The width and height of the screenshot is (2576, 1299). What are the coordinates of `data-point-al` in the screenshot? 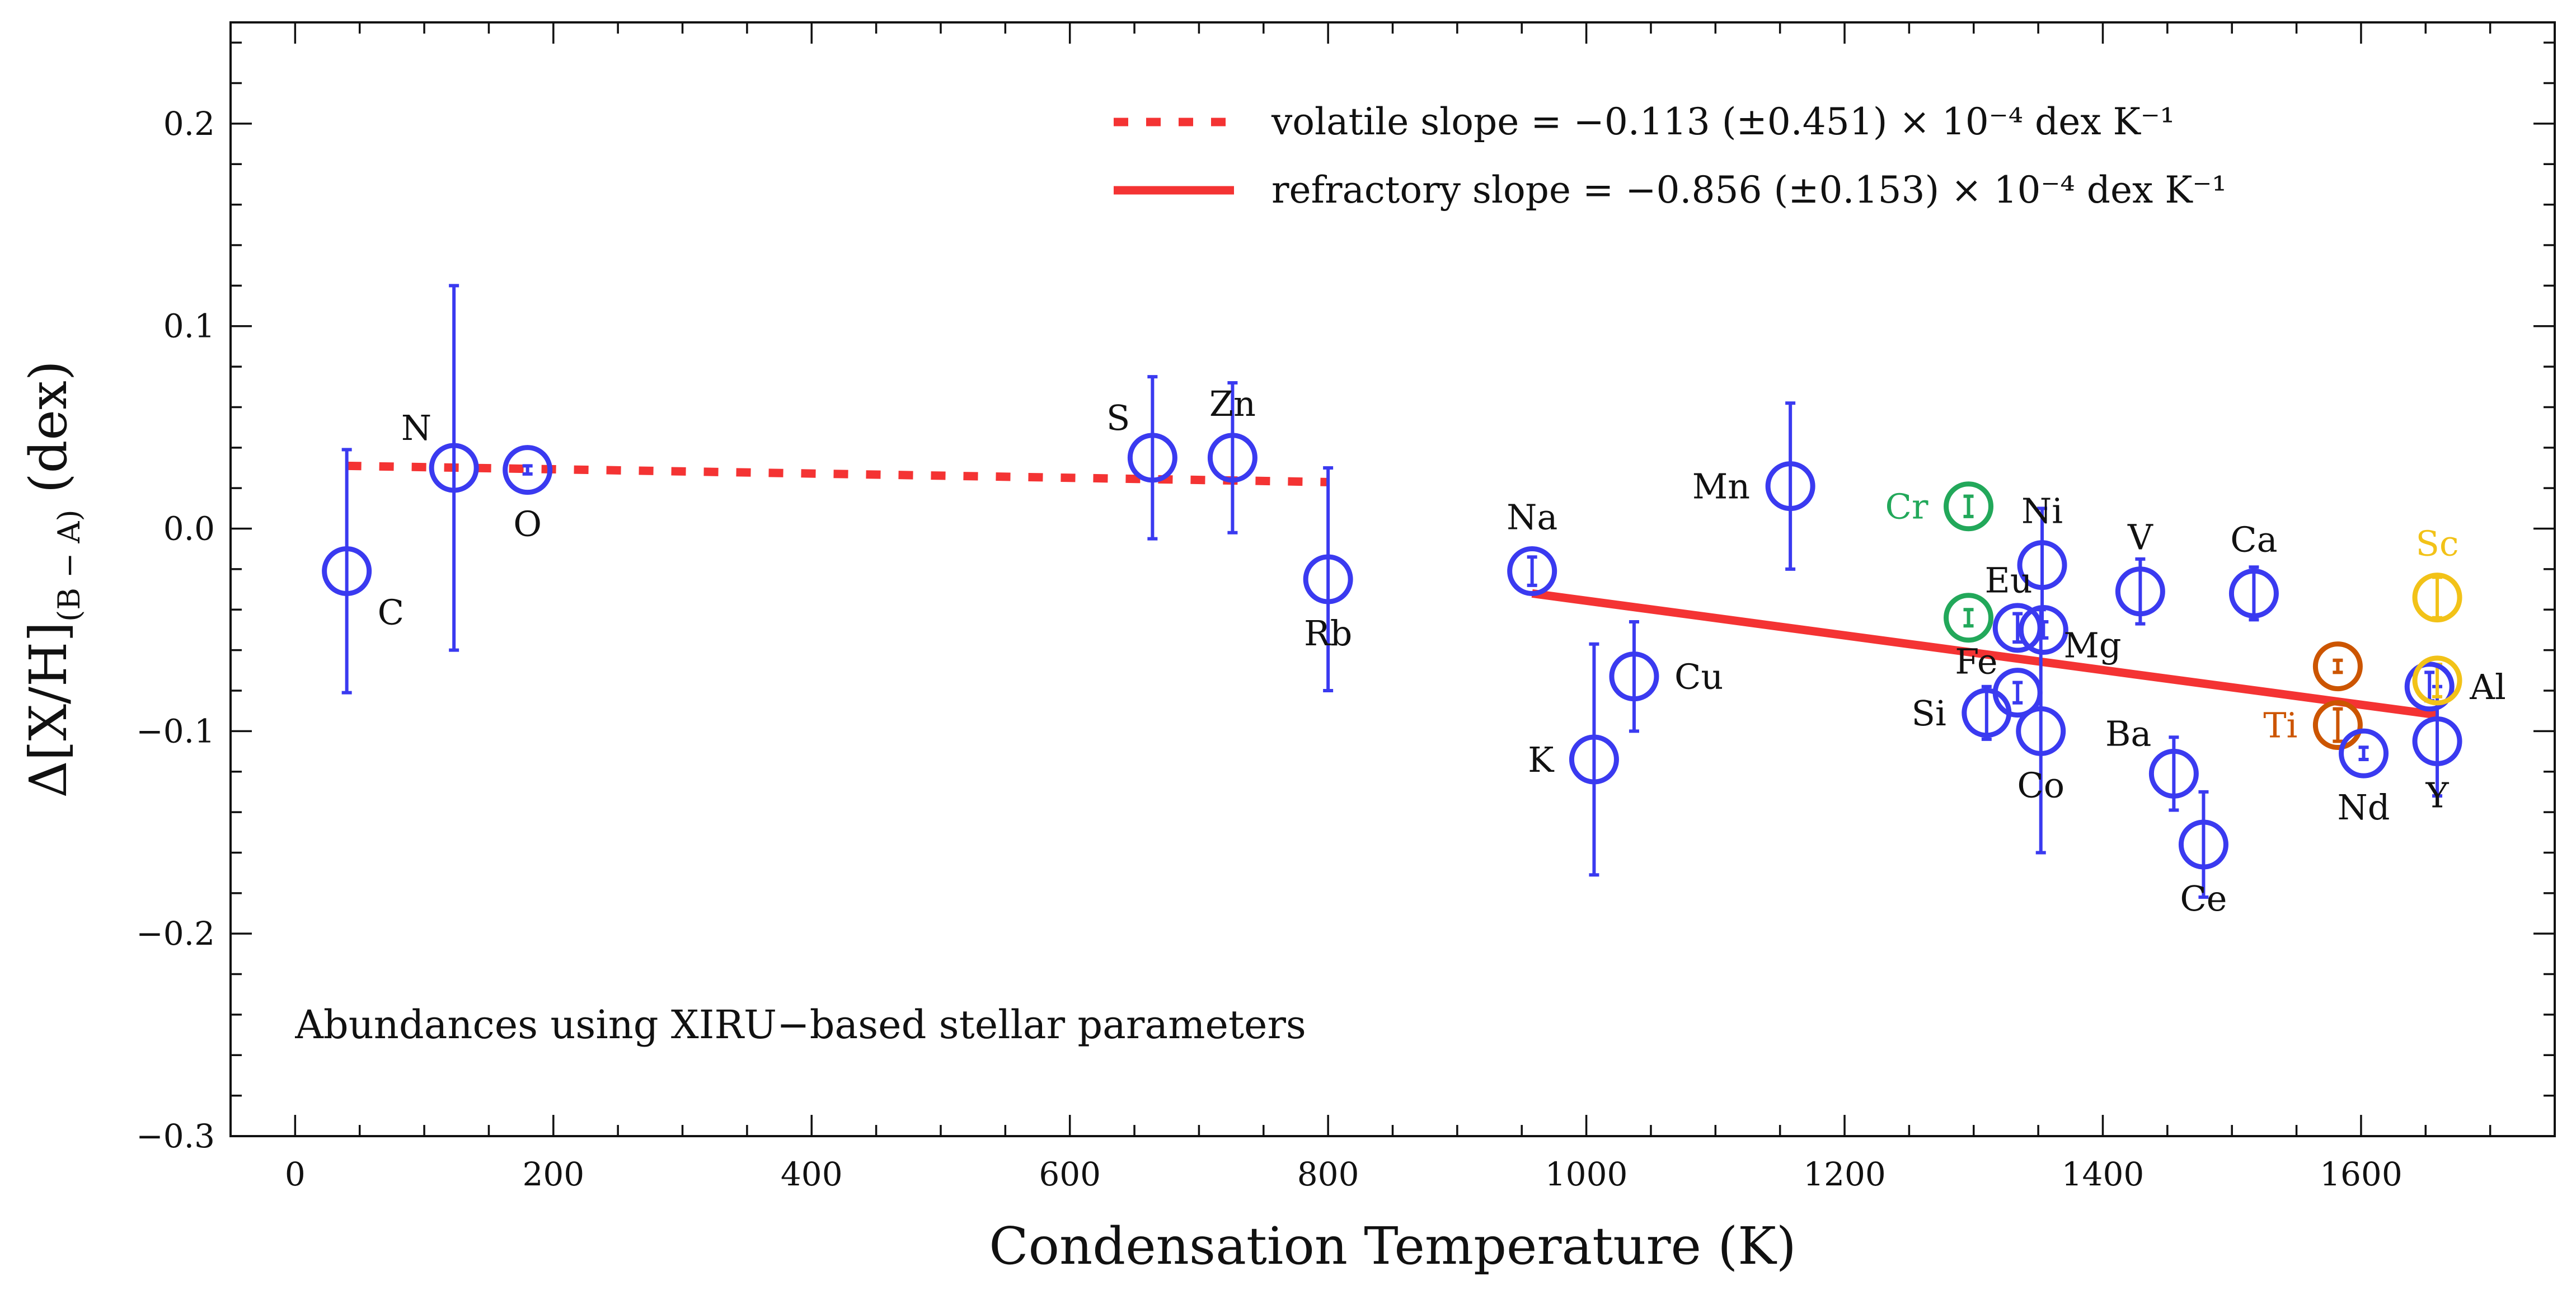 It's located at (2429, 687).